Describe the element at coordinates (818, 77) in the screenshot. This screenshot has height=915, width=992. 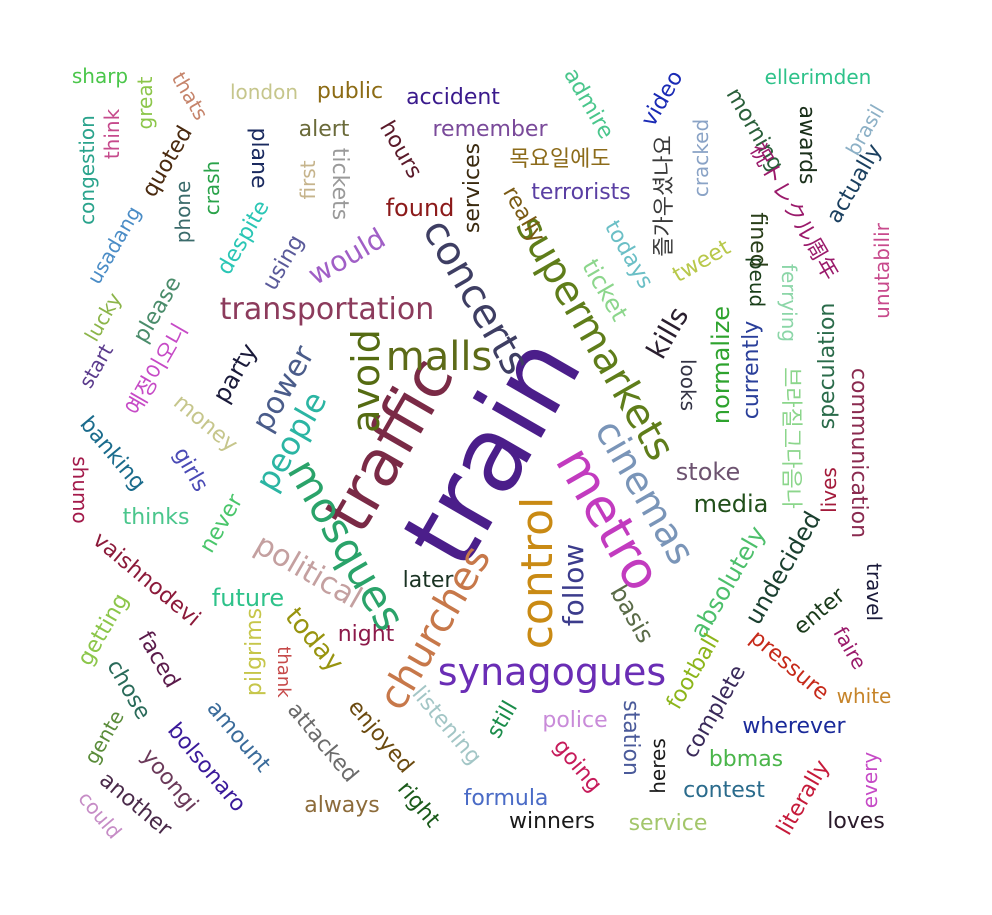
I see `word-ellerimden: ellerimden` at that location.